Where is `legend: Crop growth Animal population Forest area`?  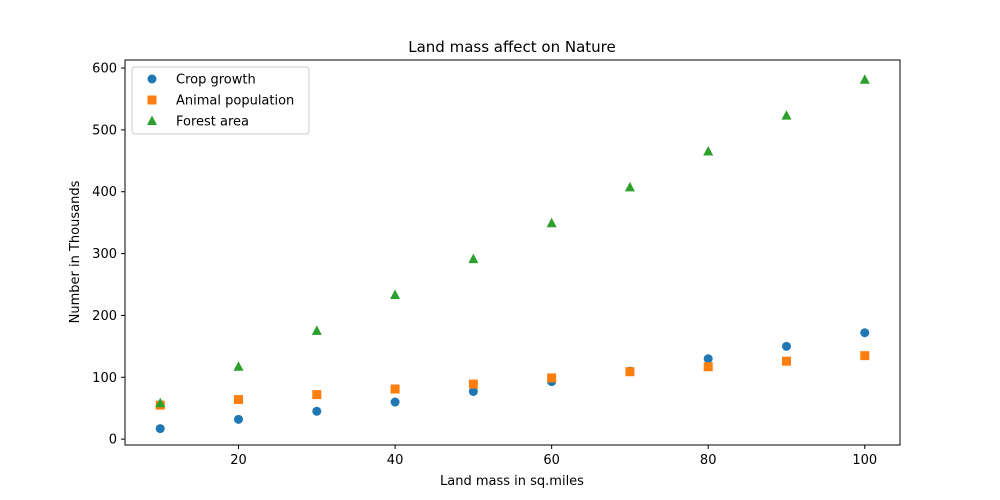
legend: Crop growth Animal population Forest area is located at coordinates (220, 100).